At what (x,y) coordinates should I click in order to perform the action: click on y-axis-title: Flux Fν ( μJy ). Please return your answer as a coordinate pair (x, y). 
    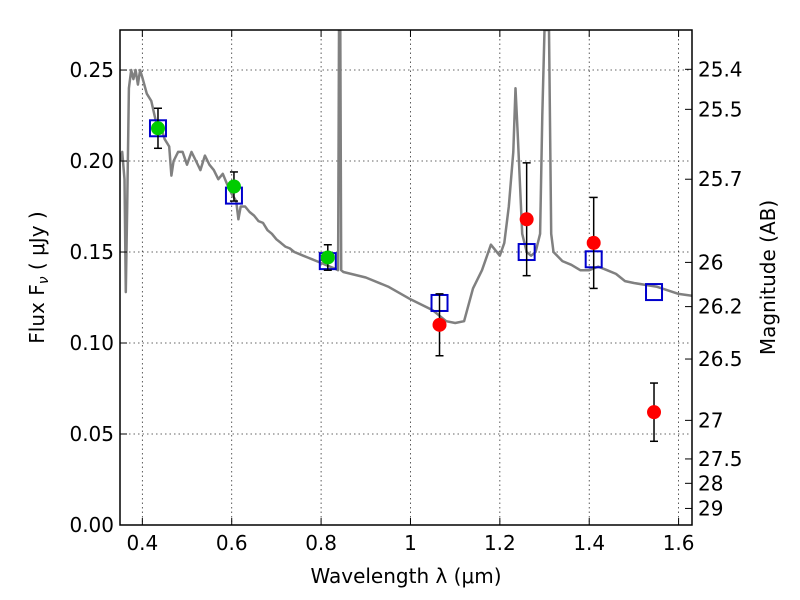
    Looking at the image, I should click on (38, 277).